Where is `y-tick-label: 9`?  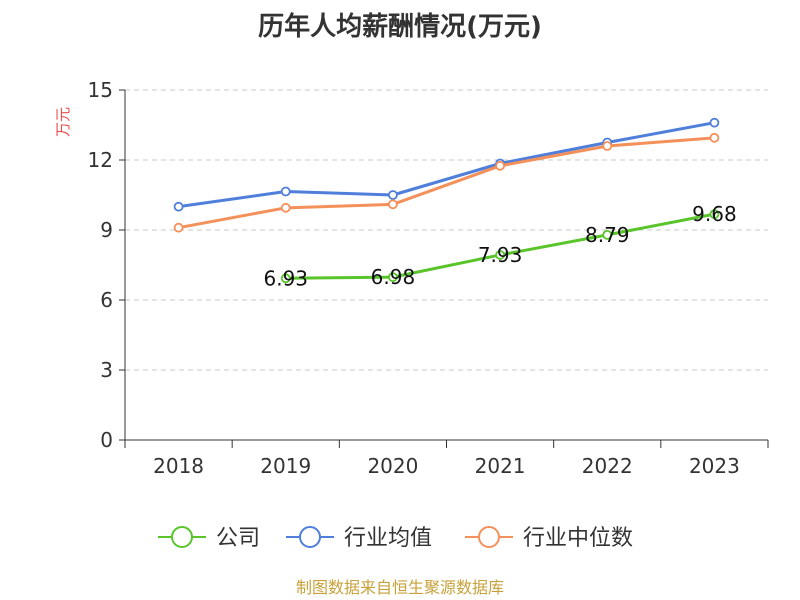
y-tick-label: 9 is located at coordinates (106, 230).